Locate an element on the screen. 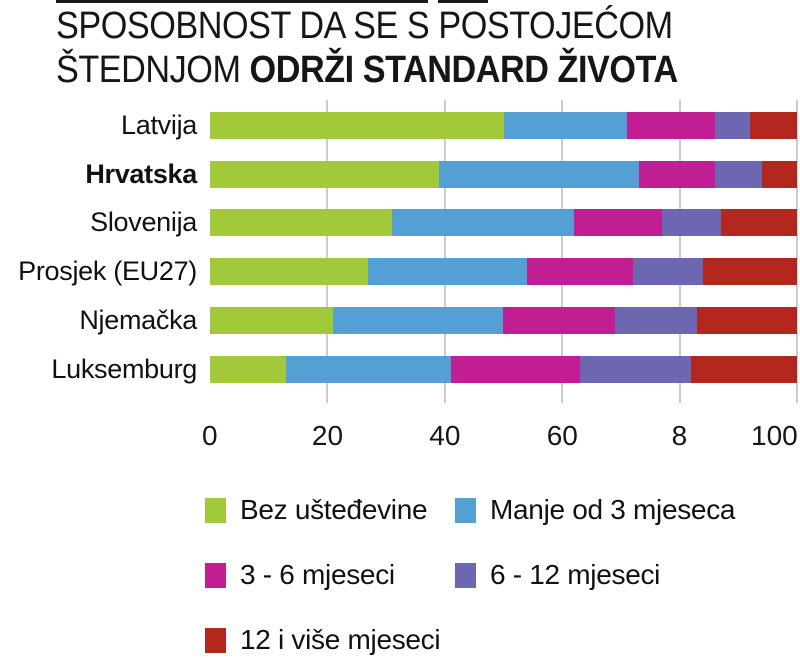  category-label: Luksemburg is located at coordinates (124, 368).